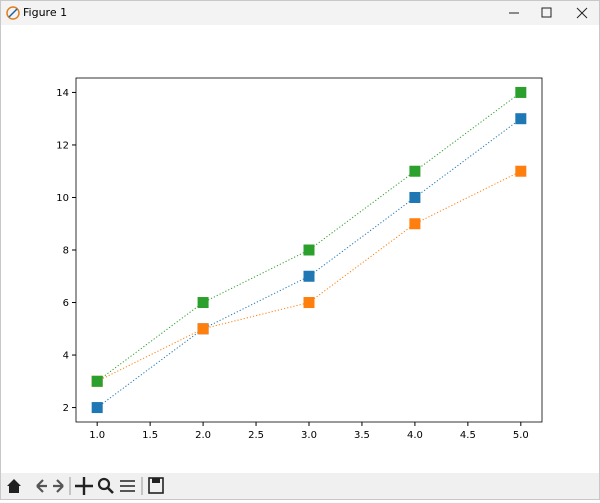  What do you see at coordinates (66, 251) in the screenshot?
I see `y-tick-label: 8` at bounding box center [66, 251].